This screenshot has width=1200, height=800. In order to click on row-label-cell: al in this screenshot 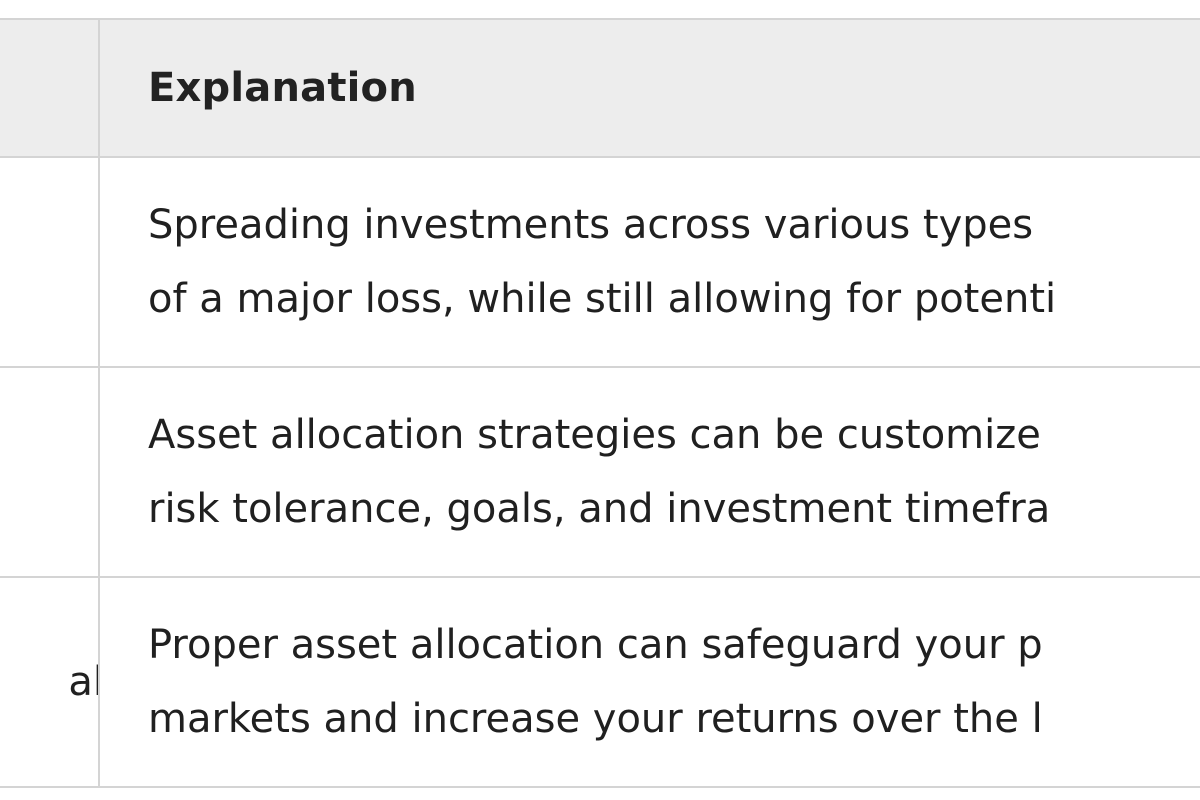, I will do `click(50, 682)`.